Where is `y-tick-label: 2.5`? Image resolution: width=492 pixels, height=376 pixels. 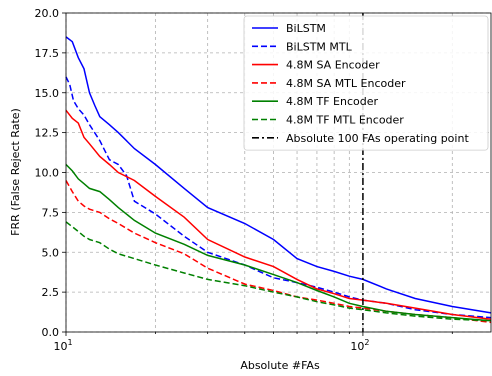 y-tick-label: 2.5 is located at coordinates (51, 292).